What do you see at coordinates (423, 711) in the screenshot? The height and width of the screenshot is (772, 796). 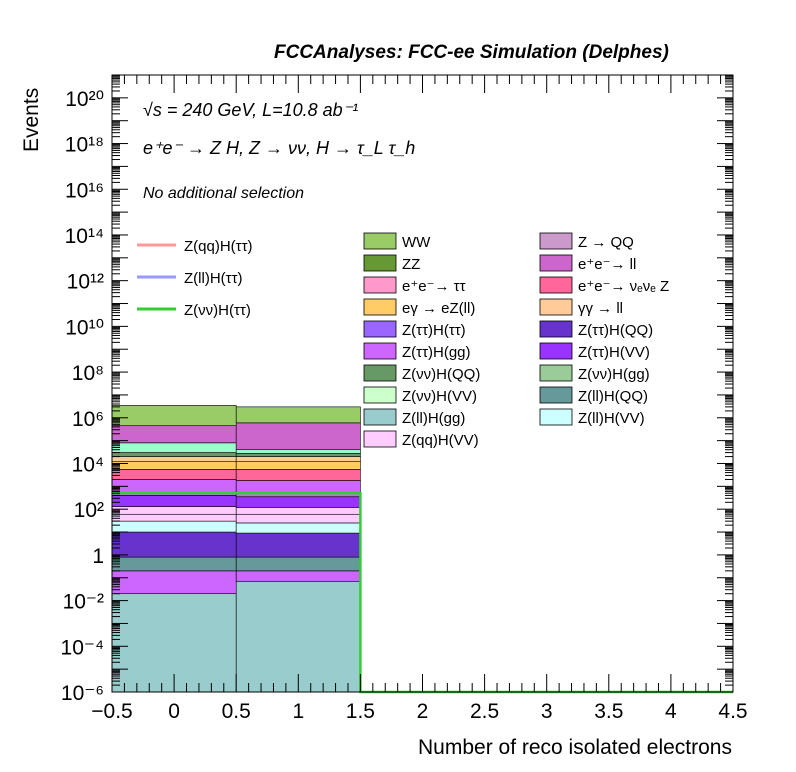 I see `x-tick-label: 2` at bounding box center [423, 711].